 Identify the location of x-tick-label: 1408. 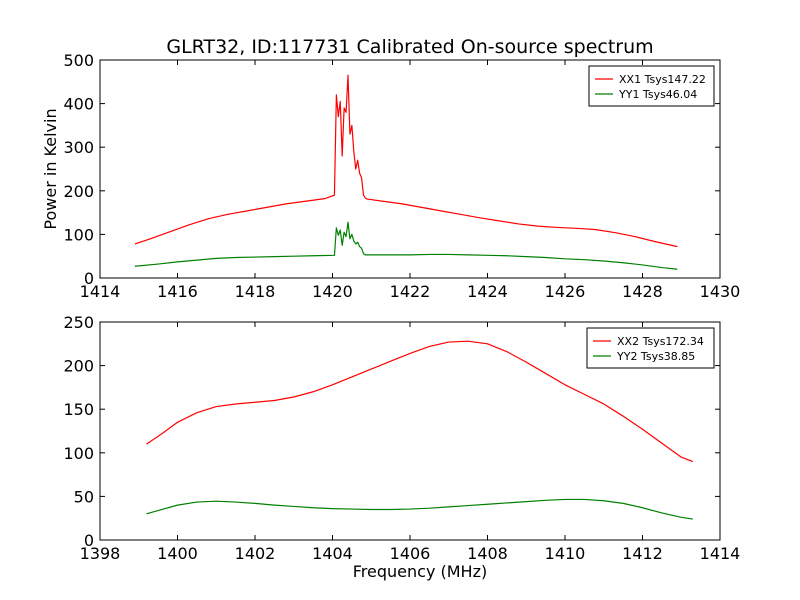
(487, 553).